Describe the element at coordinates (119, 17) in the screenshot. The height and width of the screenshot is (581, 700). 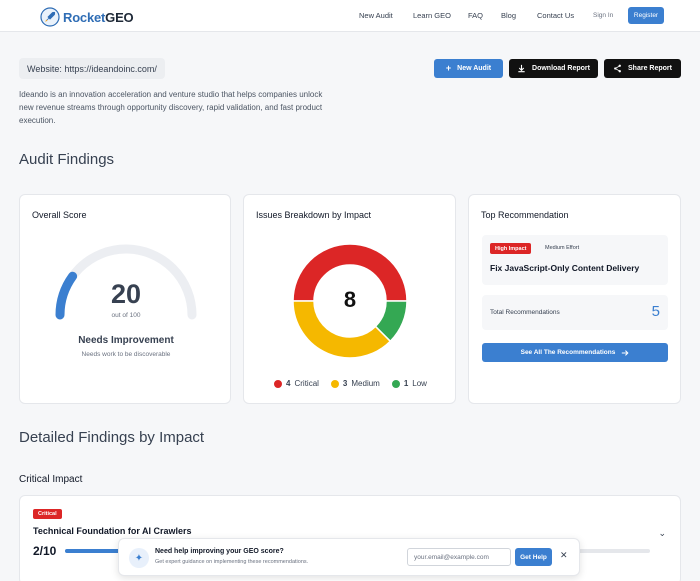
I see `logo-text-geo: GEO` at that location.